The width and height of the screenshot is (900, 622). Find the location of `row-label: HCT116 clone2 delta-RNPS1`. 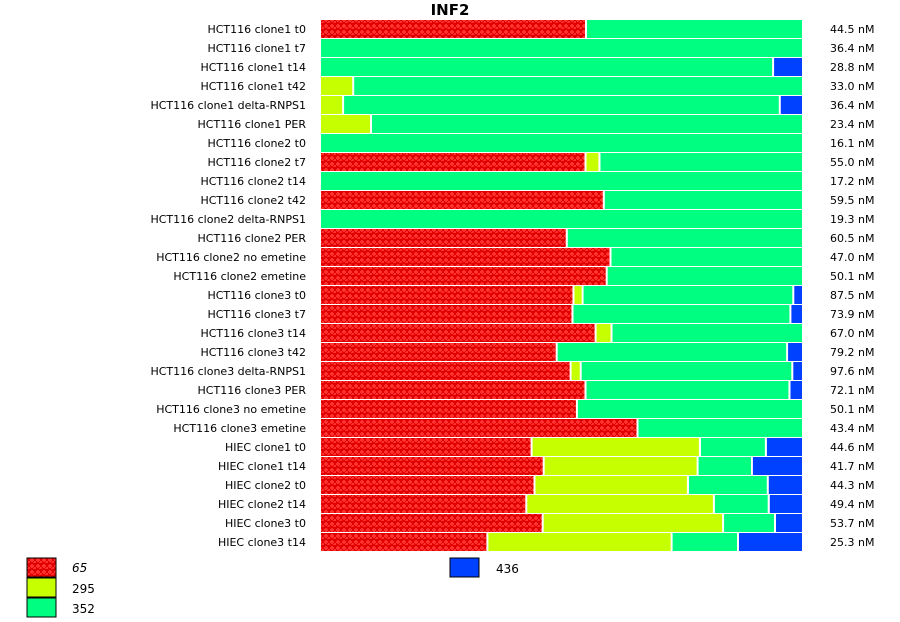

row-label: HCT116 clone2 delta-RNPS1 is located at coordinates (228, 219).